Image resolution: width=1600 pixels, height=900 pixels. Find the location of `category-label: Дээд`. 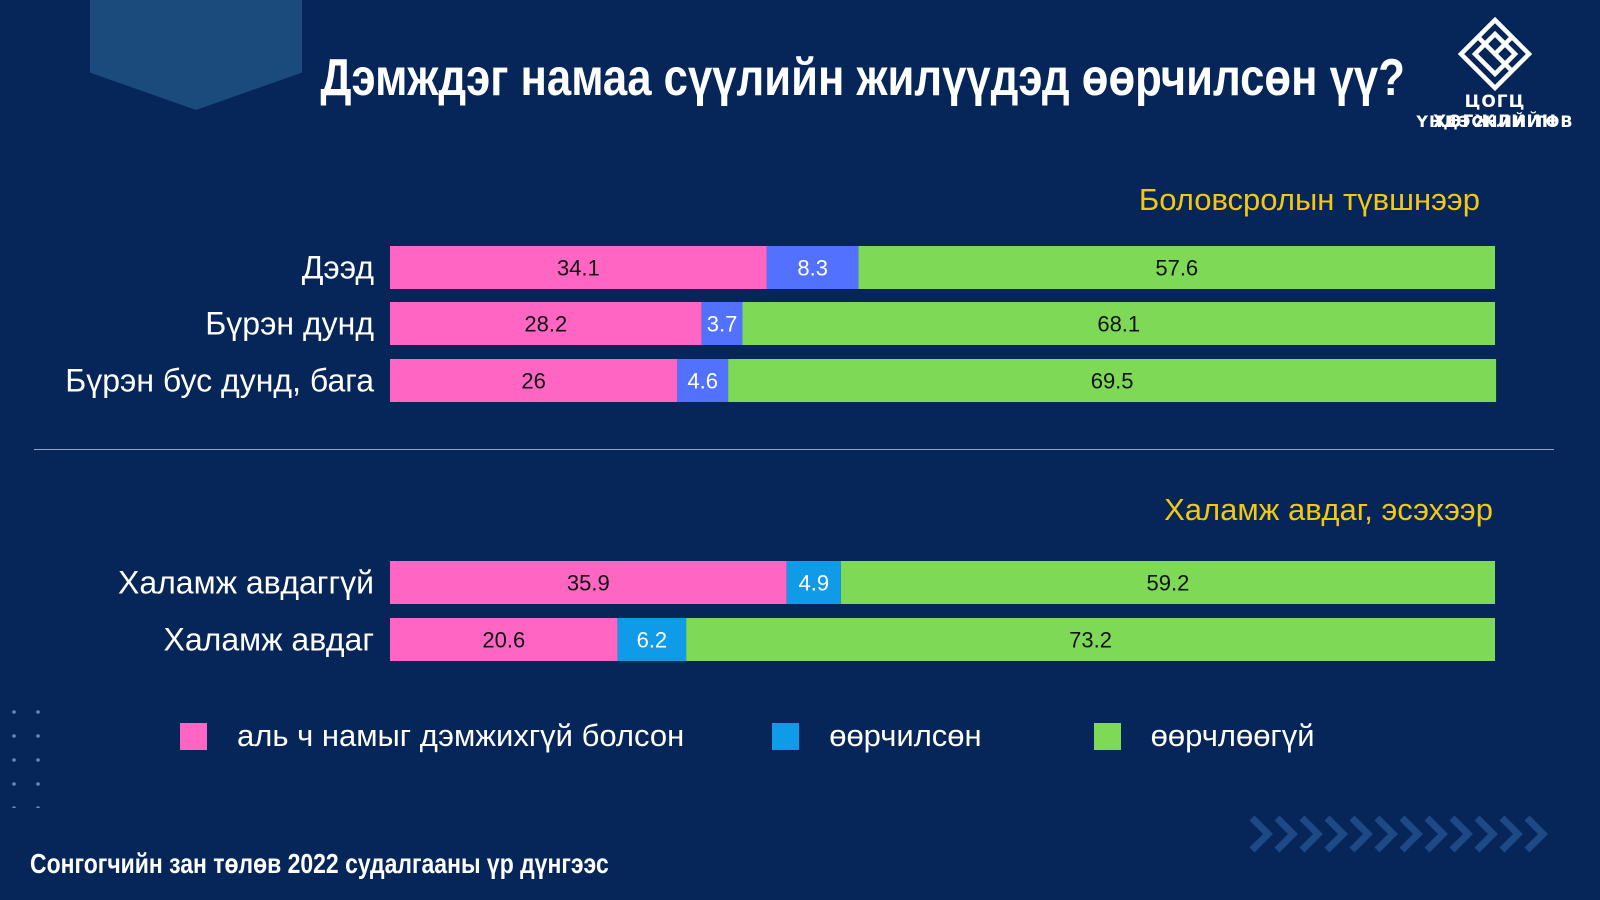

category-label: Дээд is located at coordinates (338, 268).